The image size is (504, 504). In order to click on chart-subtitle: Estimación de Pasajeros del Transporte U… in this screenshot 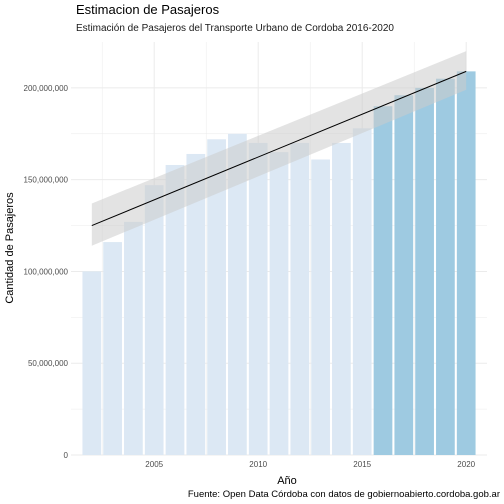, I will do `click(235, 28)`.